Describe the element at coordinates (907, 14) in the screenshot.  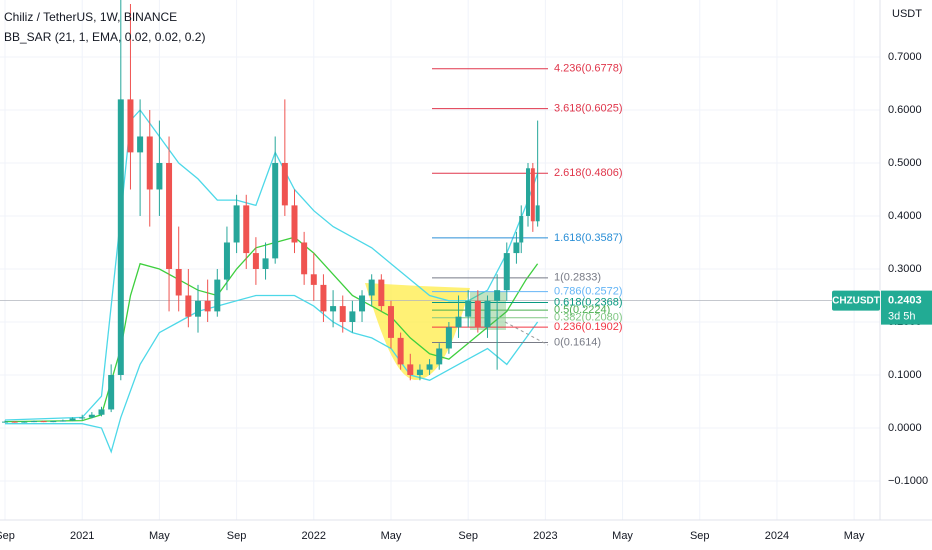
I see `y-axis-unit: USDT` at that location.